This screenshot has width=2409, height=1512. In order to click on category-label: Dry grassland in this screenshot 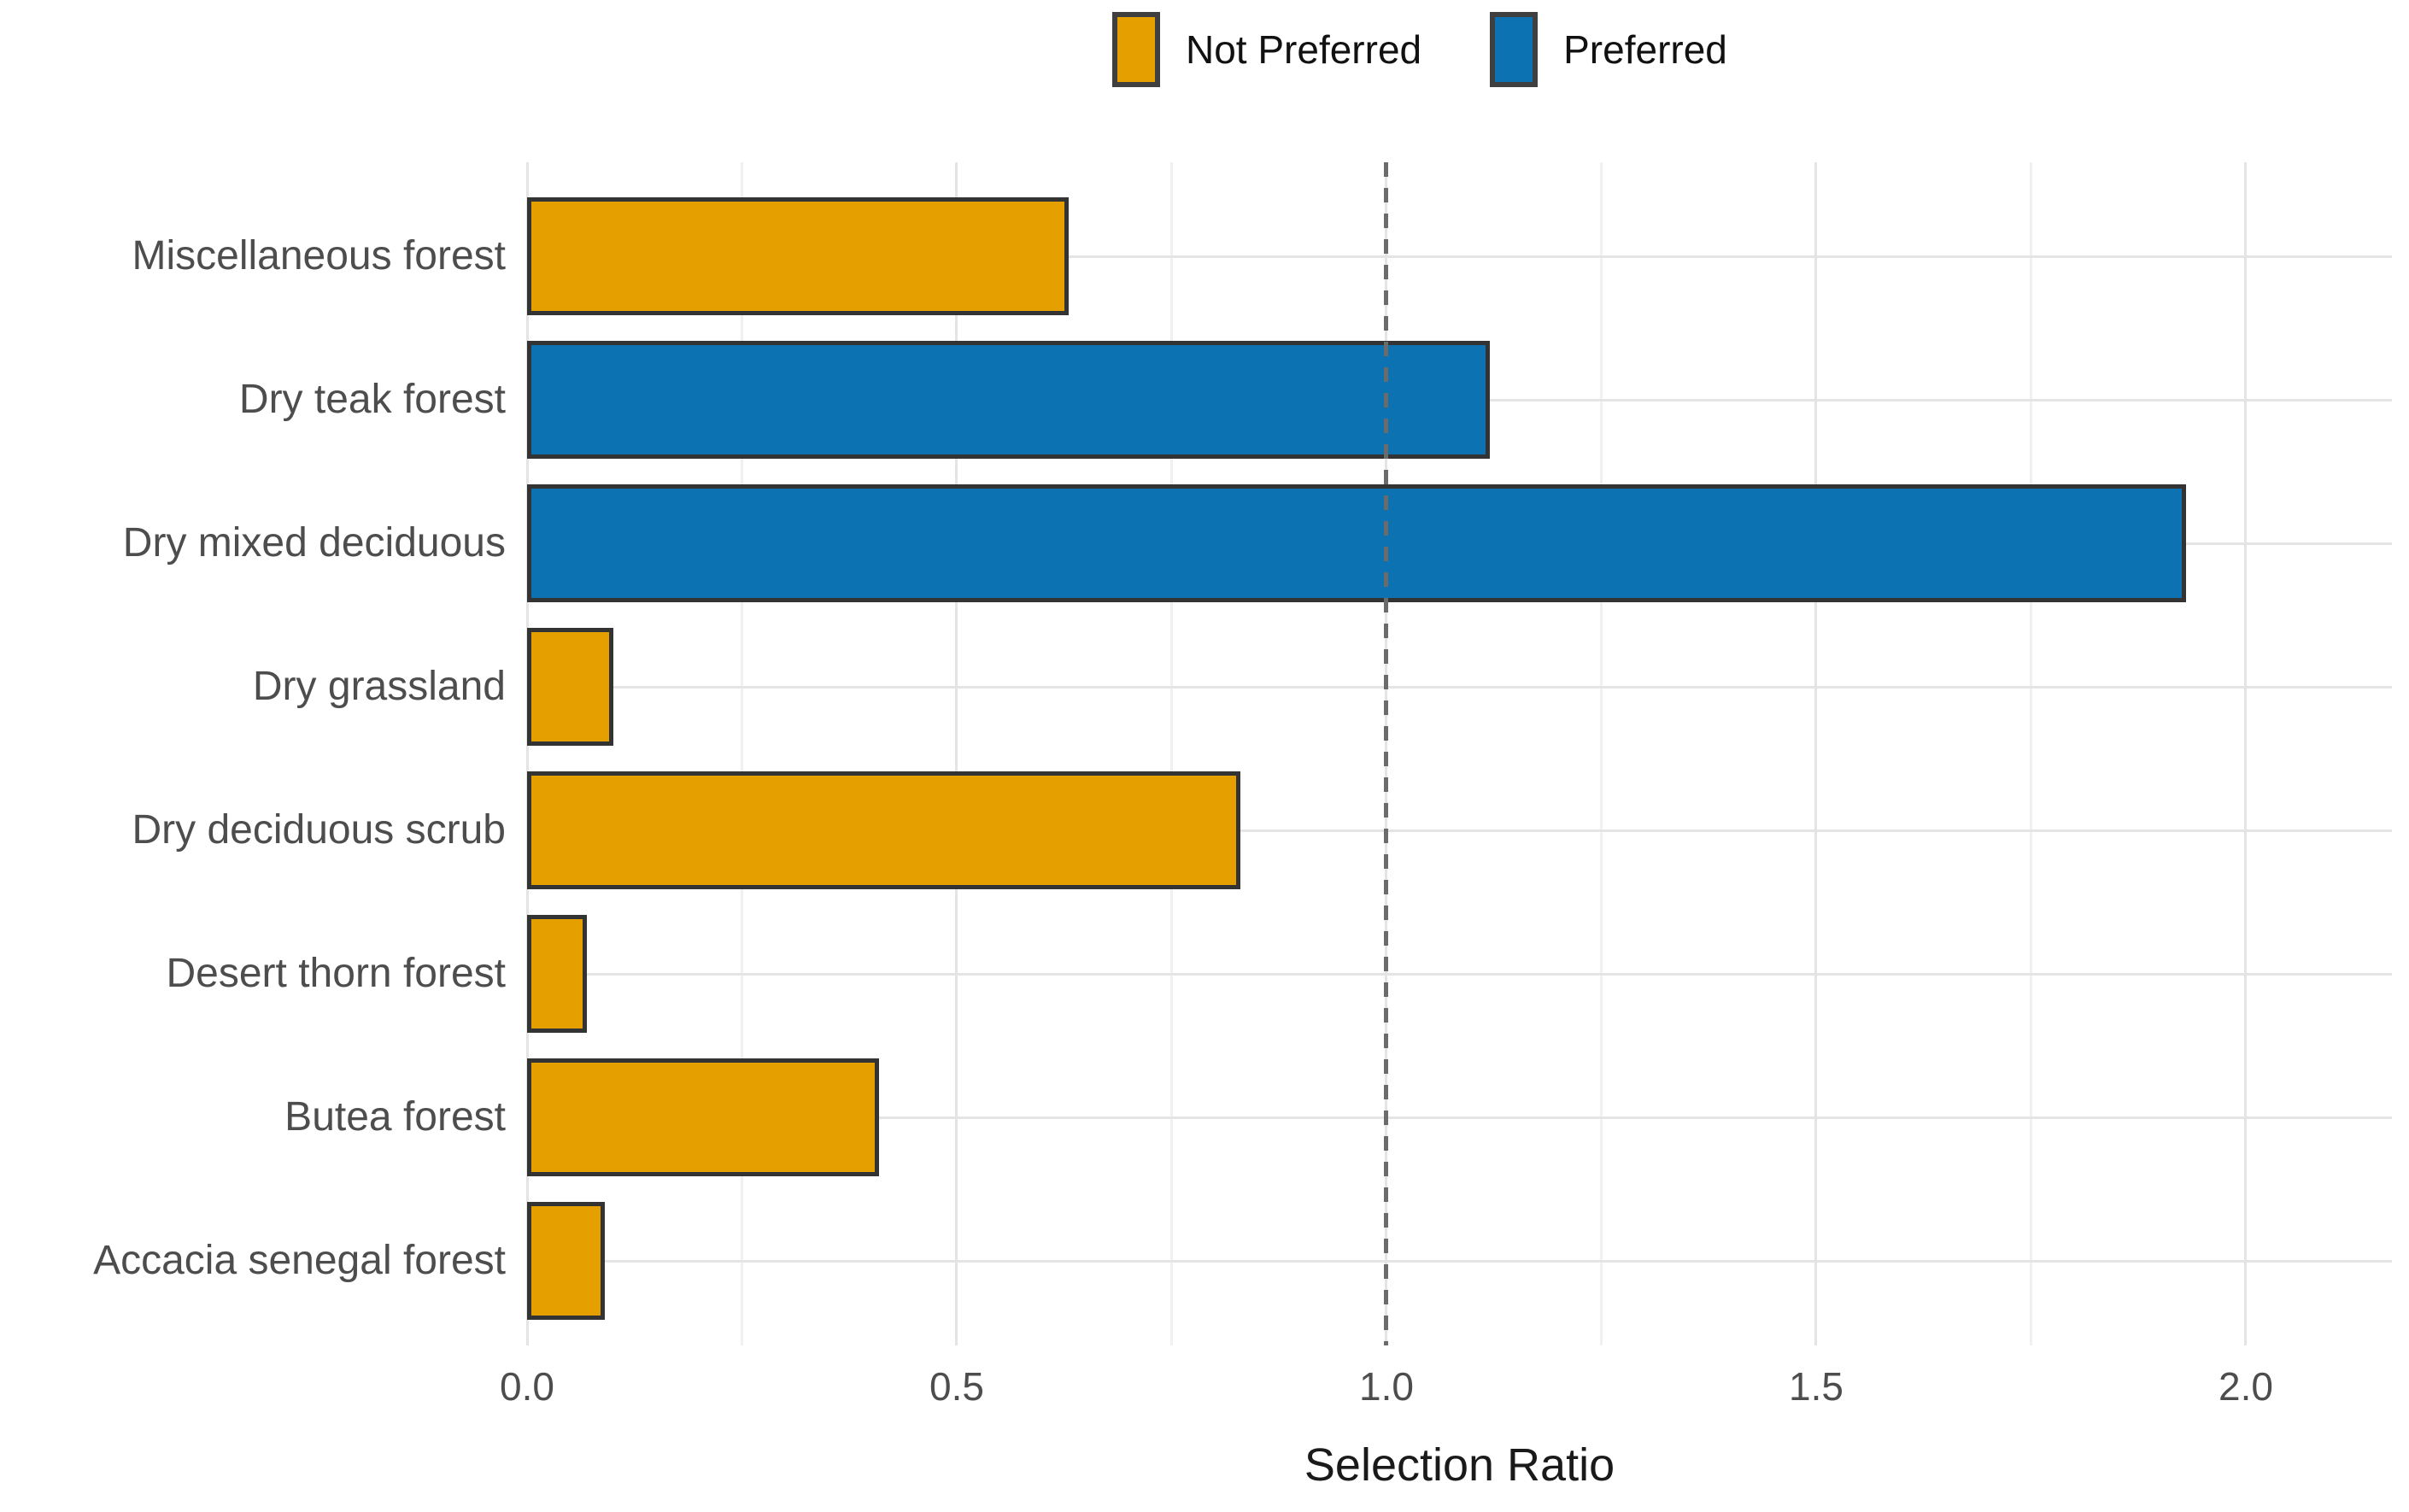, I will do `click(379, 686)`.